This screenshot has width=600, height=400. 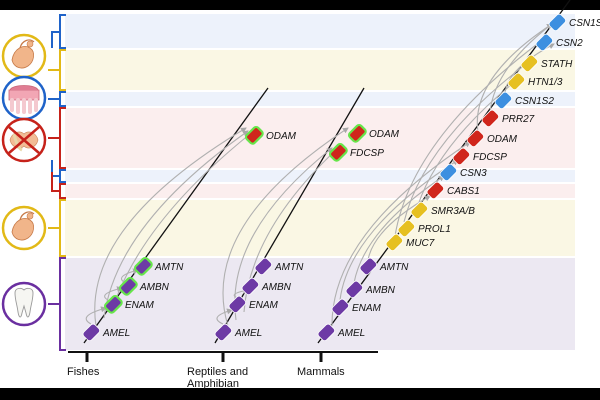 I want to click on gene-label: CSN1S1, so click(x=584, y=23).